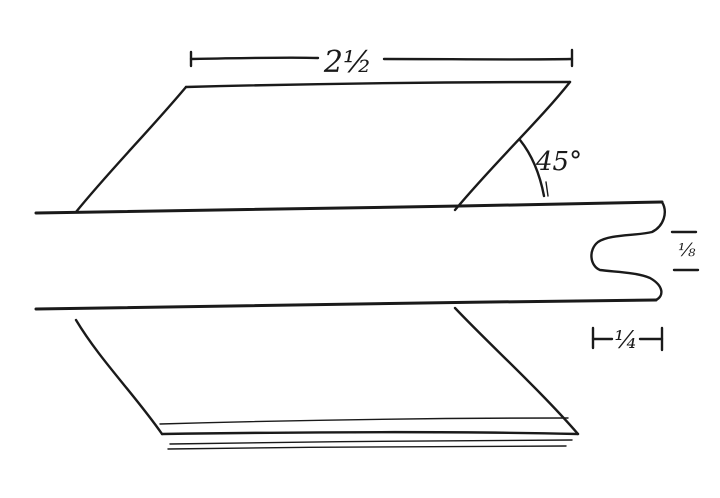 The image size is (720, 498). What do you see at coordinates (558, 162) in the screenshot?
I see `angle-label: 45°` at bounding box center [558, 162].